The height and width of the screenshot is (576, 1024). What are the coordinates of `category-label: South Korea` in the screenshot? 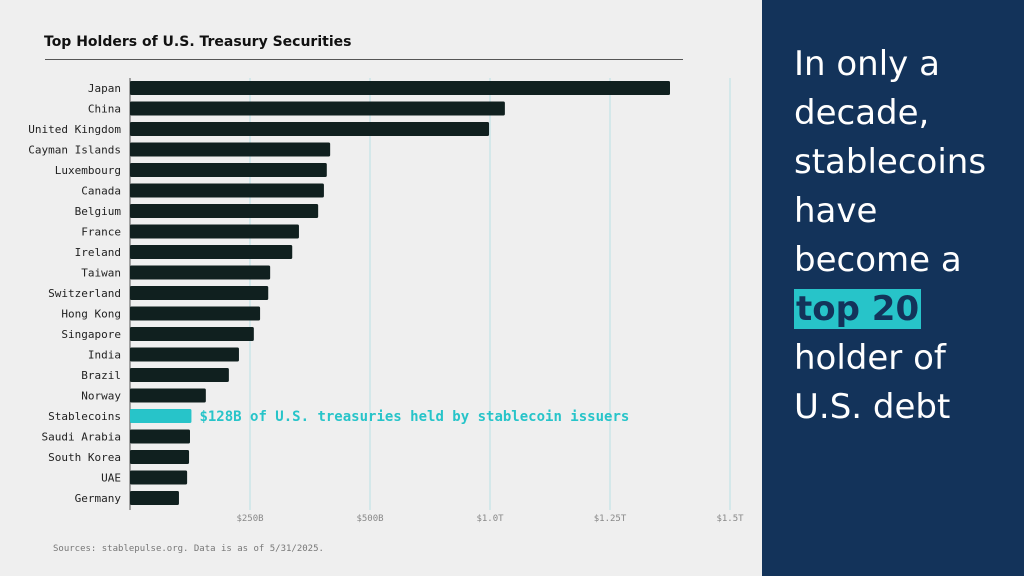 It's located at (84, 457).